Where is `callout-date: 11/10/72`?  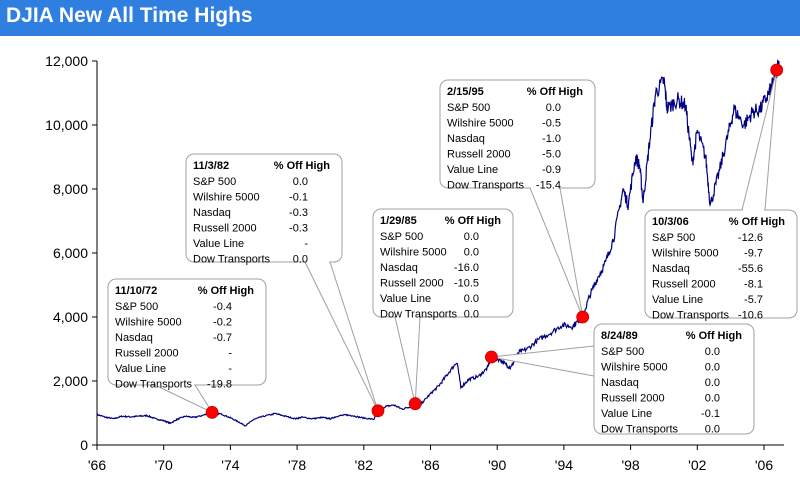 callout-date: 11/10/72 is located at coordinates (136, 291).